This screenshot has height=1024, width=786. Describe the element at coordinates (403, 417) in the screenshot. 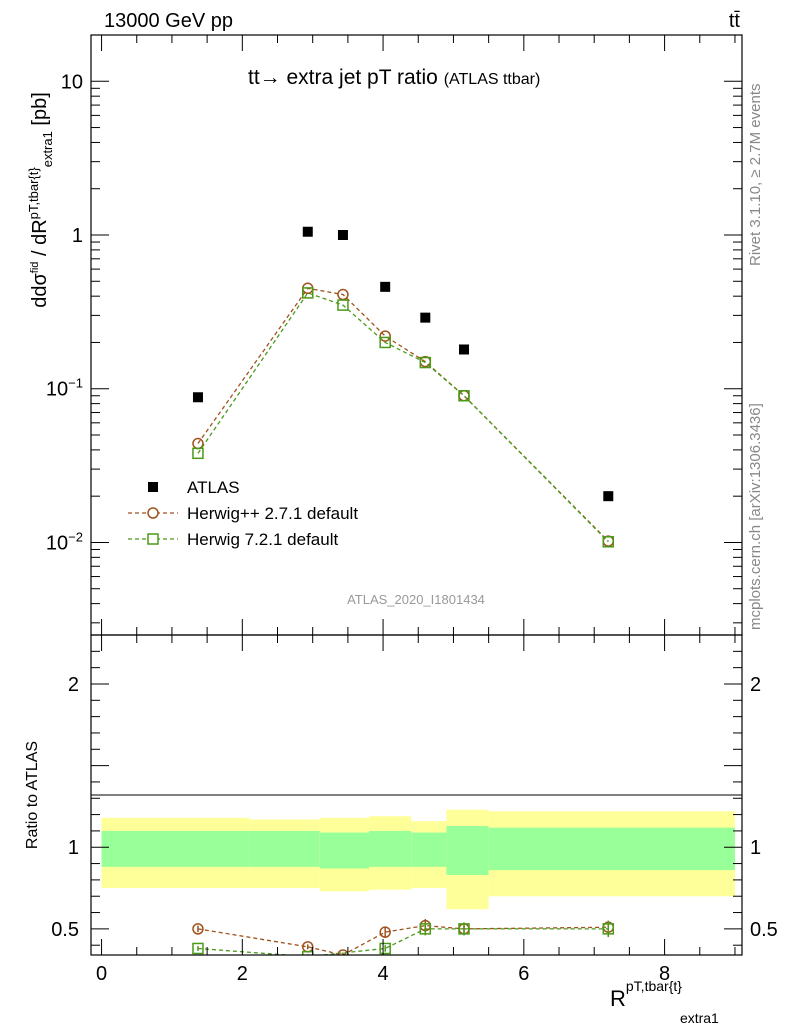

I see `series-line` at that location.